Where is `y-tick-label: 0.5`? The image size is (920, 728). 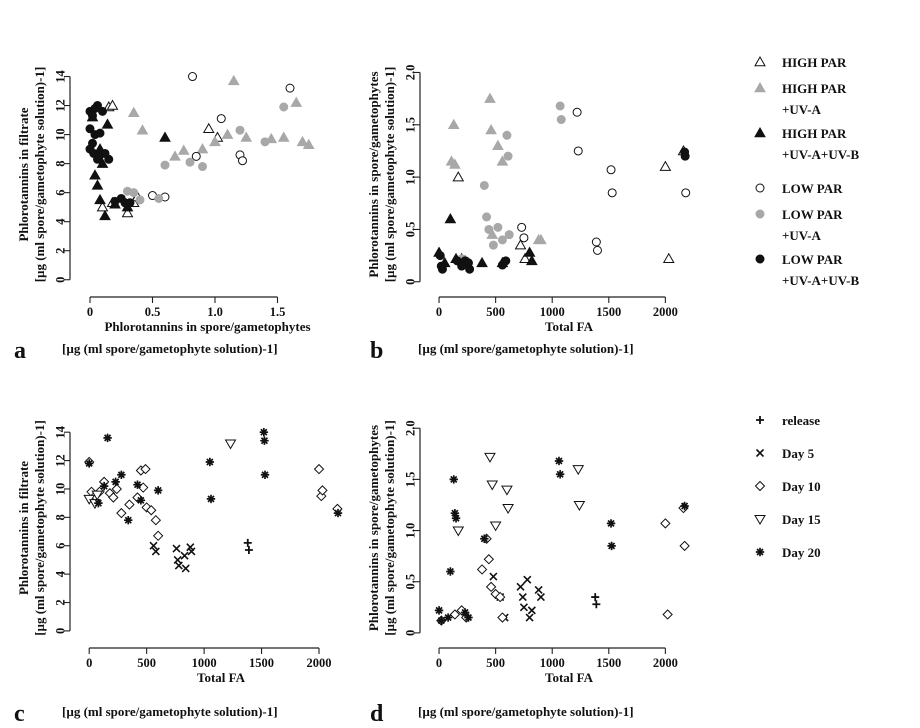
y-tick-label: 0.5 is located at coordinates (410, 582).